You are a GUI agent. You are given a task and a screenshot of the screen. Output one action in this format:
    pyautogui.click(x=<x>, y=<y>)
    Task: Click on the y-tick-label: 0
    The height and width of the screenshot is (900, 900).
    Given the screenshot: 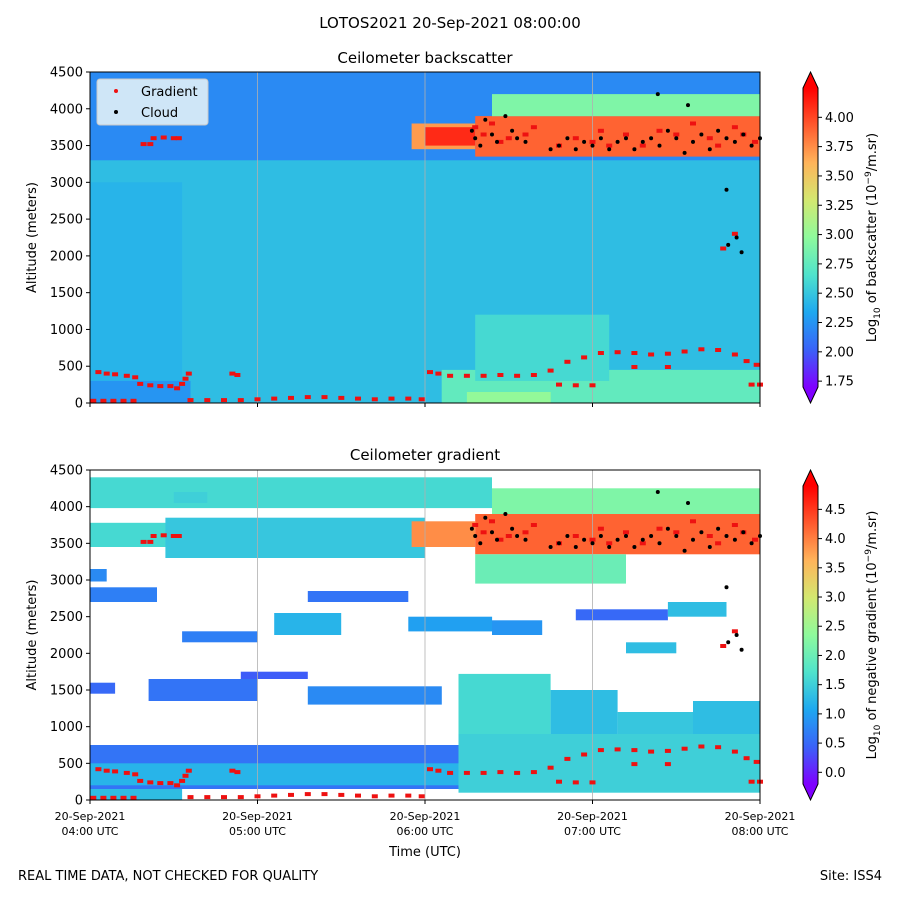 What is the action you would take?
    pyautogui.click(x=79, y=404)
    